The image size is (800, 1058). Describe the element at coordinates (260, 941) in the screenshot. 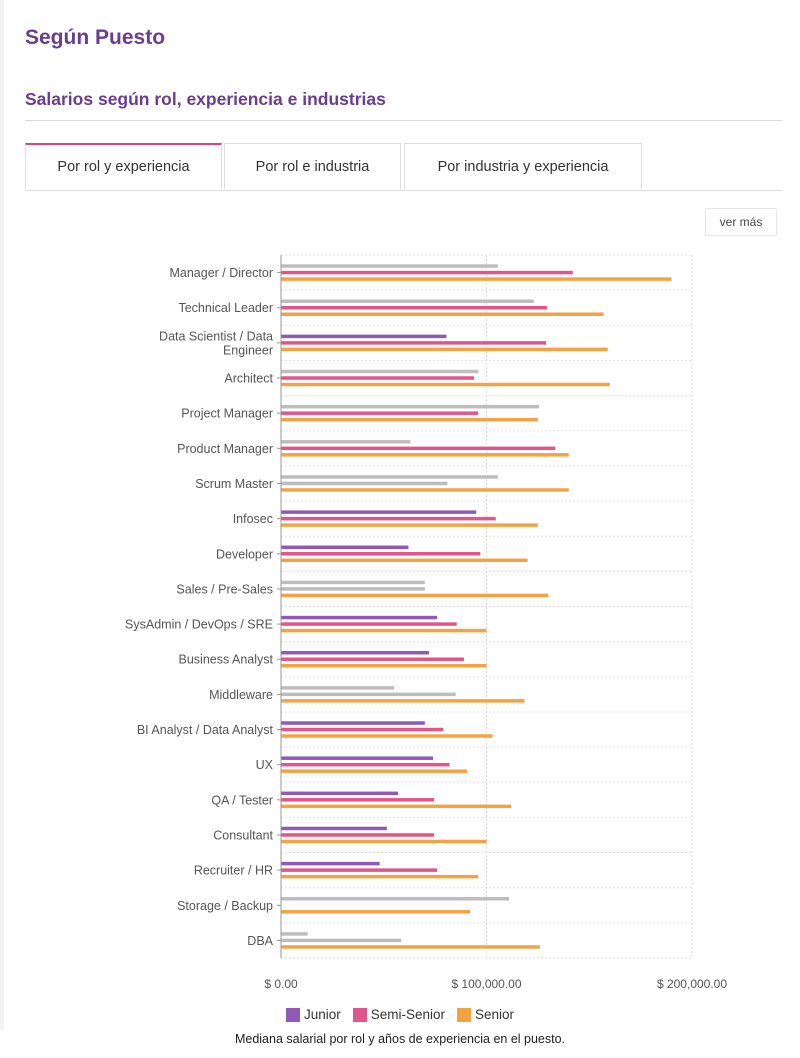

I see `category-label: DBA` at that location.